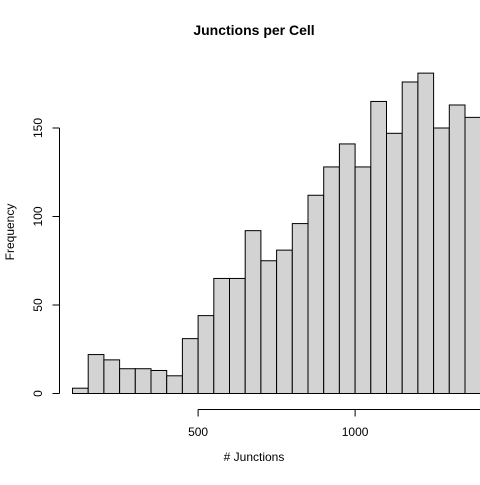 This screenshot has width=480, height=485. Describe the element at coordinates (355, 432) in the screenshot. I see `x-tick-label: 1000` at that location.